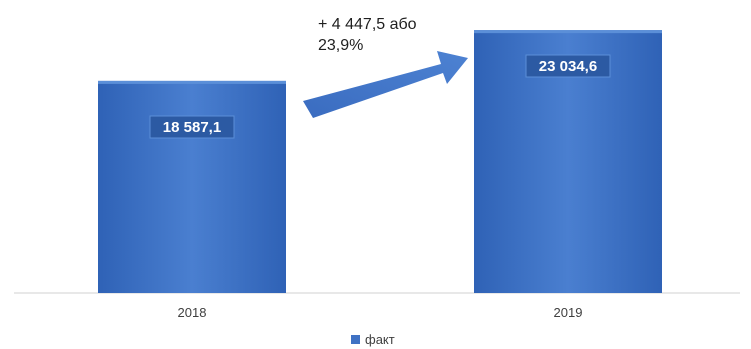 The image size is (751, 349). Describe the element at coordinates (568, 32) in the screenshot. I see `bar-top-highlight-2019` at that location.